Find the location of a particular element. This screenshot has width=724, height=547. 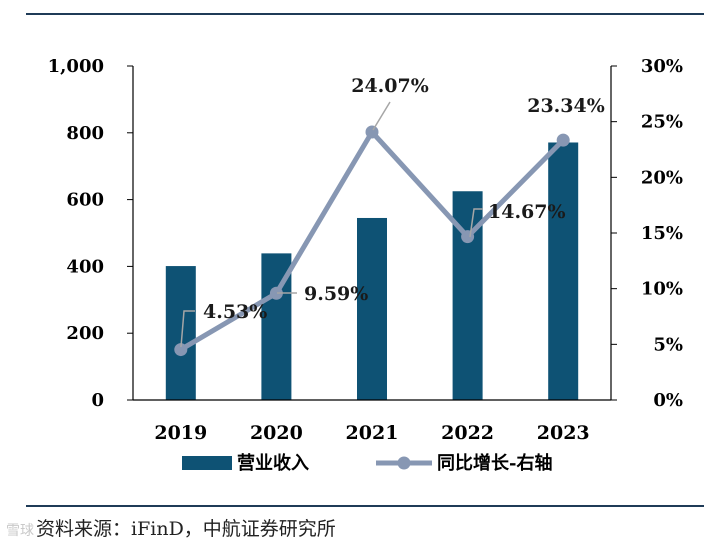

left-axis-tick-label: 200 is located at coordinates (85, 333).